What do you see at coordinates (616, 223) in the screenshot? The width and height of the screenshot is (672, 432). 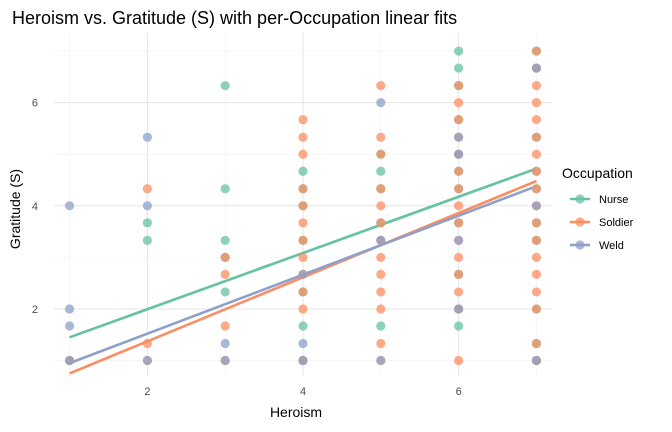 I see `legend-label-soldier: Soldier` at bounding box center [616, 223].